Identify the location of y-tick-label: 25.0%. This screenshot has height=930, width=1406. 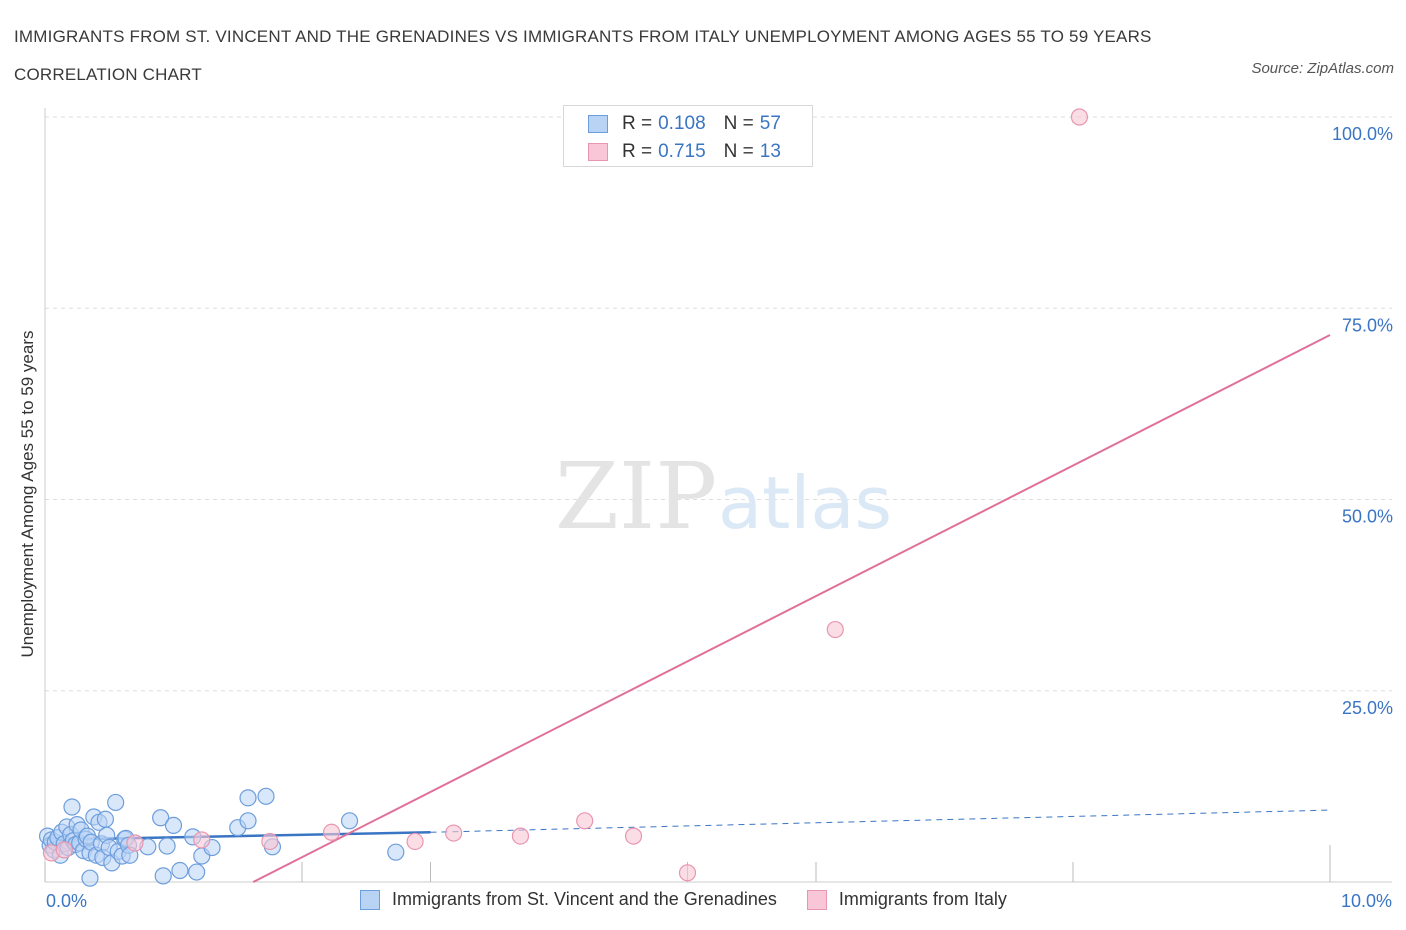
(1367, 708).